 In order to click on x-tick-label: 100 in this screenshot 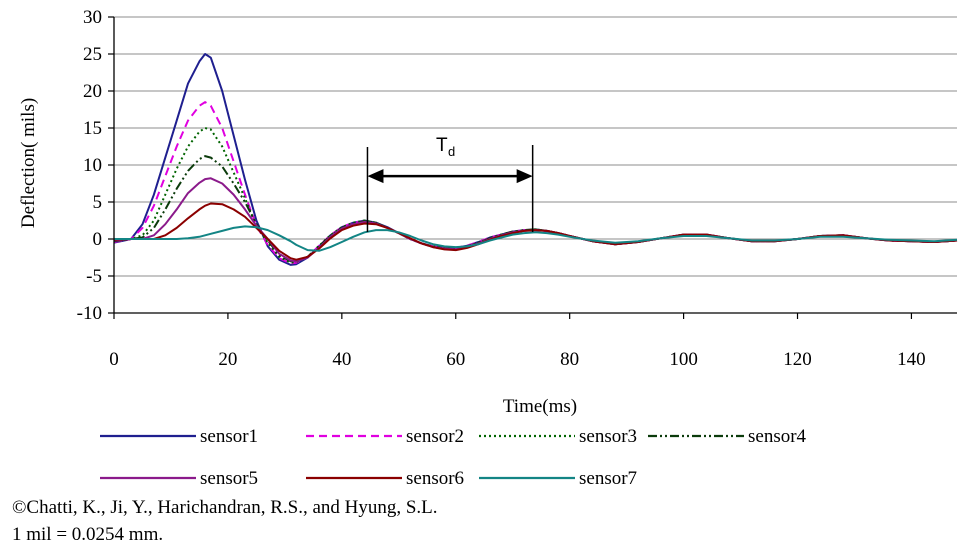, I will do `click(683, 359)`.